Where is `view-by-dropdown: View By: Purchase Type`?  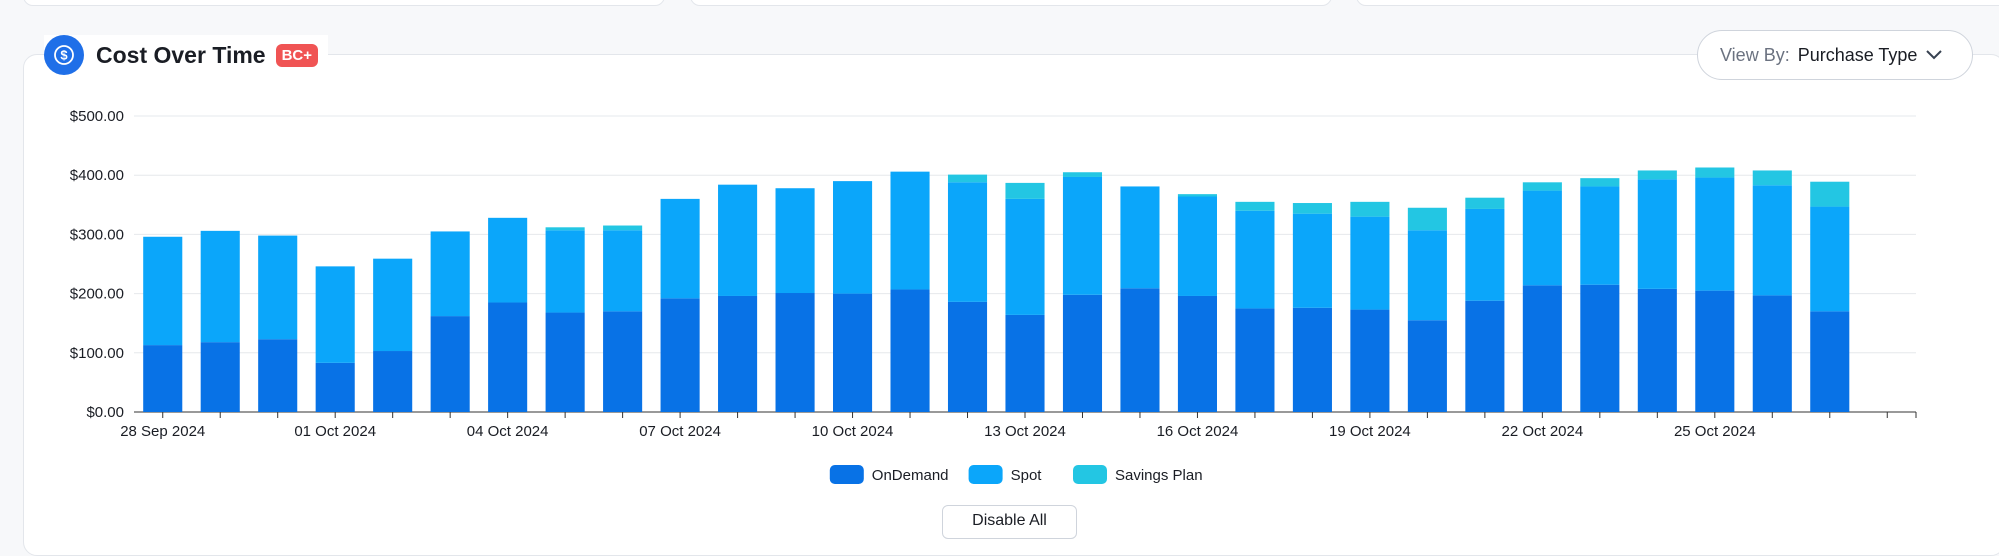 view-by-dropdown: View By: Purchase Type is located at coordinates (1835, 55).